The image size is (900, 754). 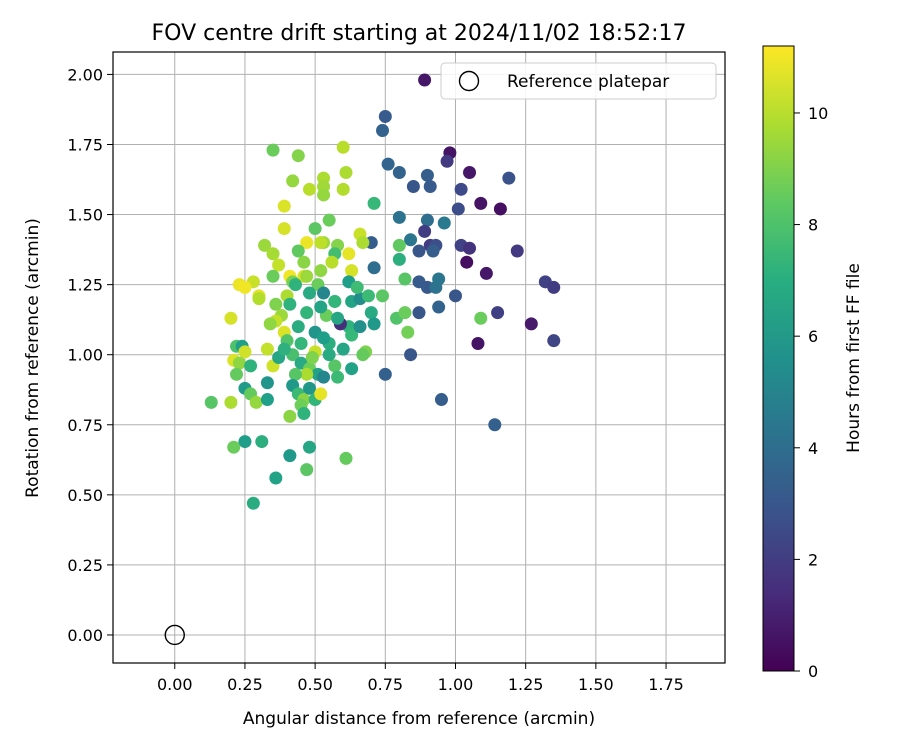 What do you see at coordinates (85, 565) in the screenshot?
I see `y-tick-label: 0.25` at bounding box center [85, 565].